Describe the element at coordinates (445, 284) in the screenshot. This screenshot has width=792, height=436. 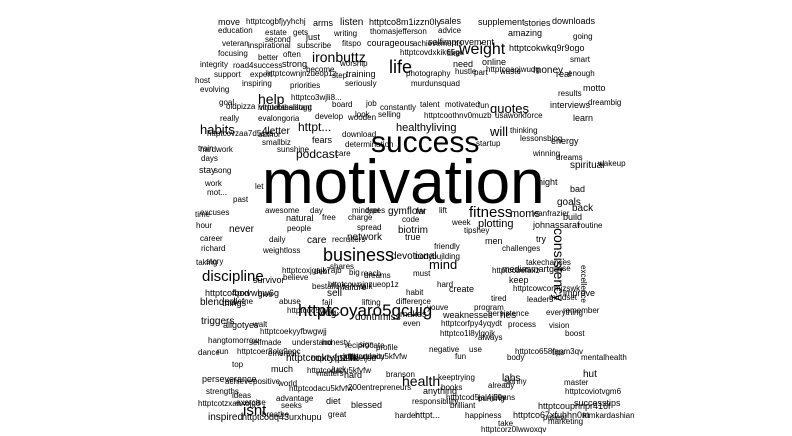
I see `cloud-word: hard` at that location.